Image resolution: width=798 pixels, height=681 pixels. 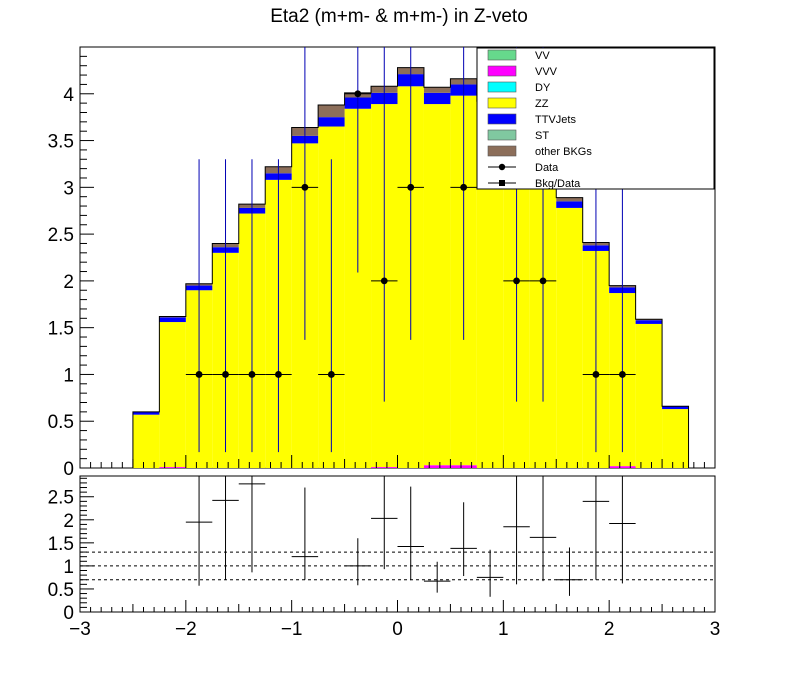 What do you see at coordinates (519, 87) in the screenshot?
I see `legend-entry: DY` at bounding box center [519, 87].